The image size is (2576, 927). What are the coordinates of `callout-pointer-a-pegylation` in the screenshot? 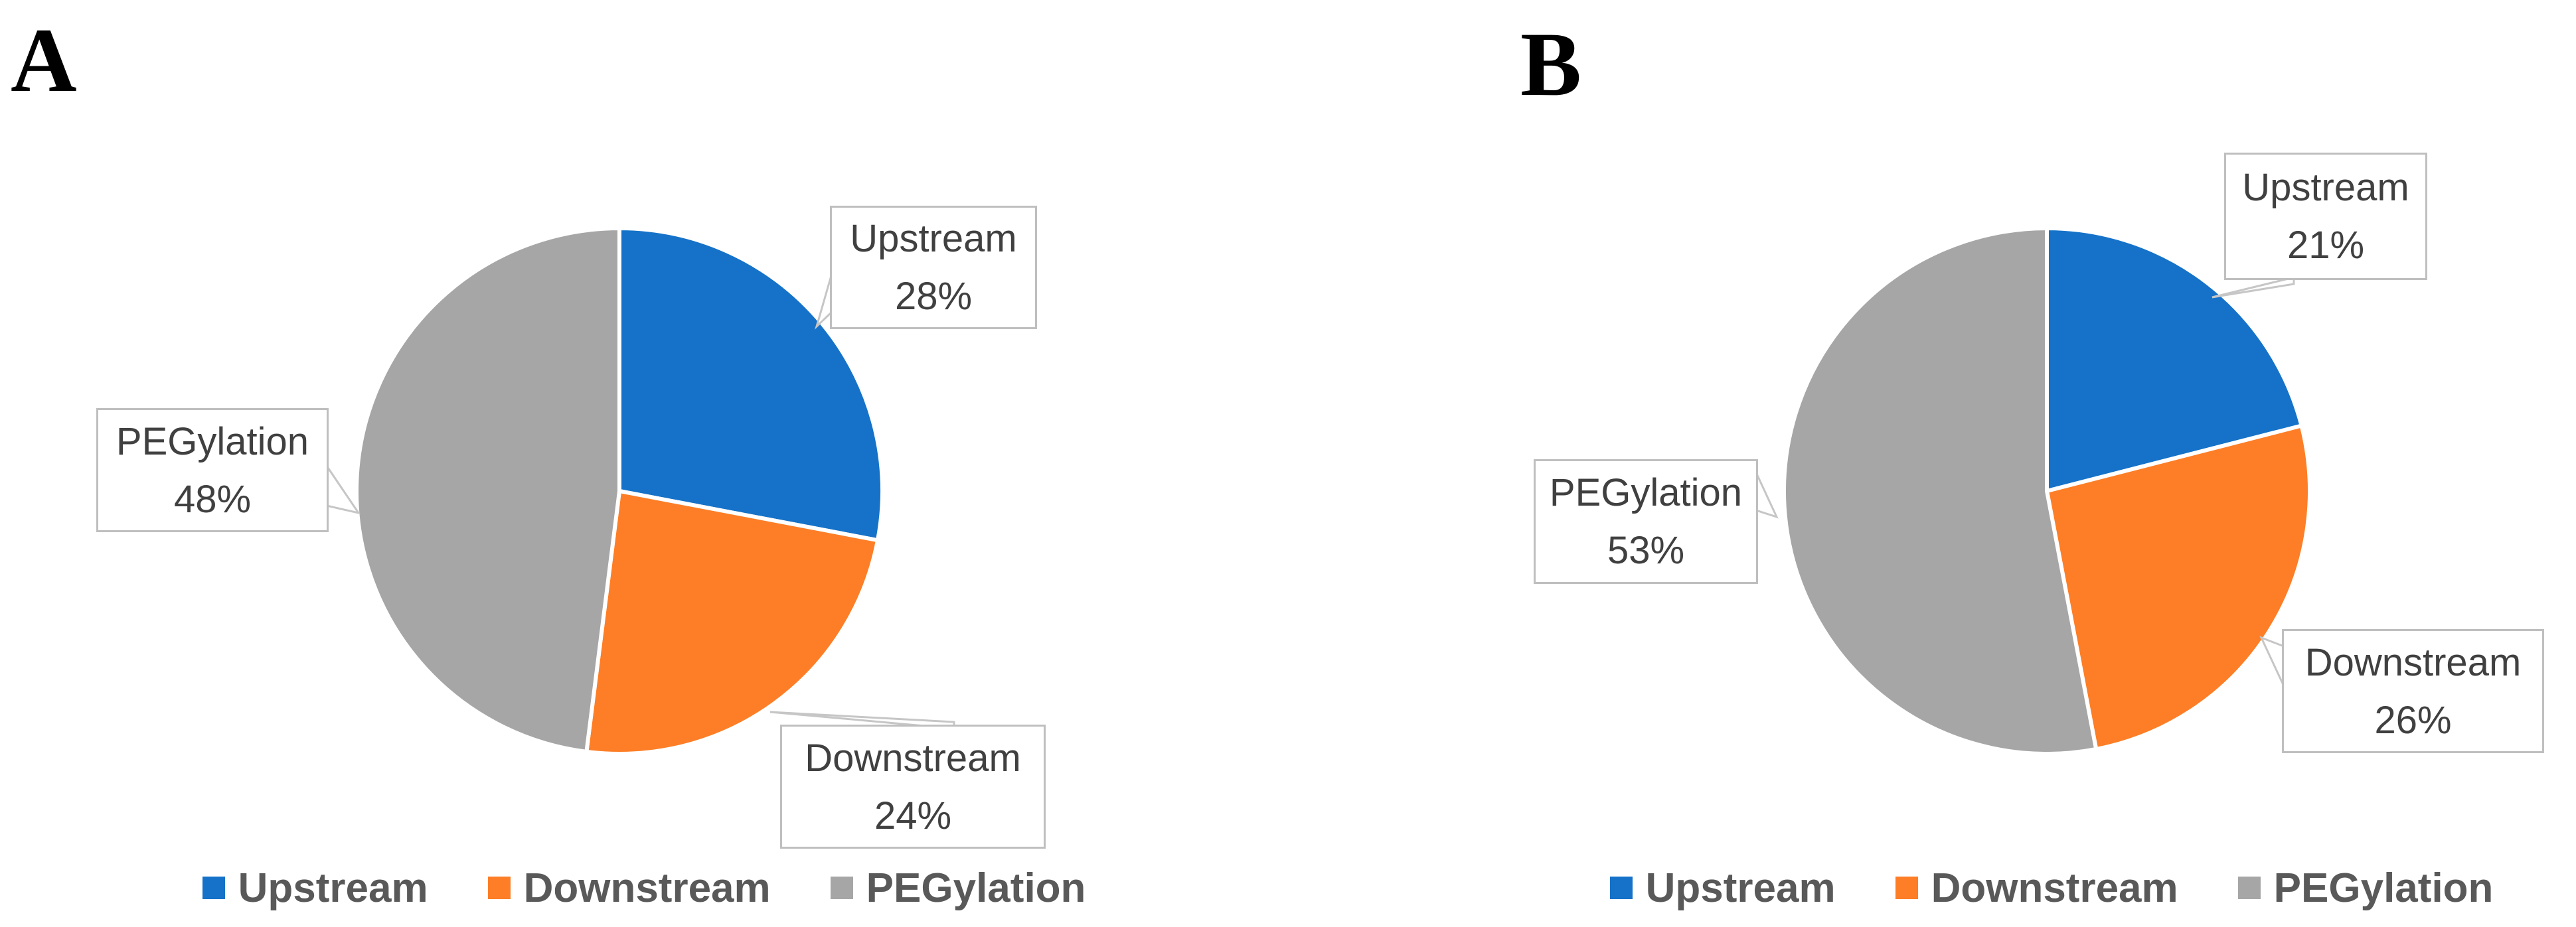 It's located at (343, 489).